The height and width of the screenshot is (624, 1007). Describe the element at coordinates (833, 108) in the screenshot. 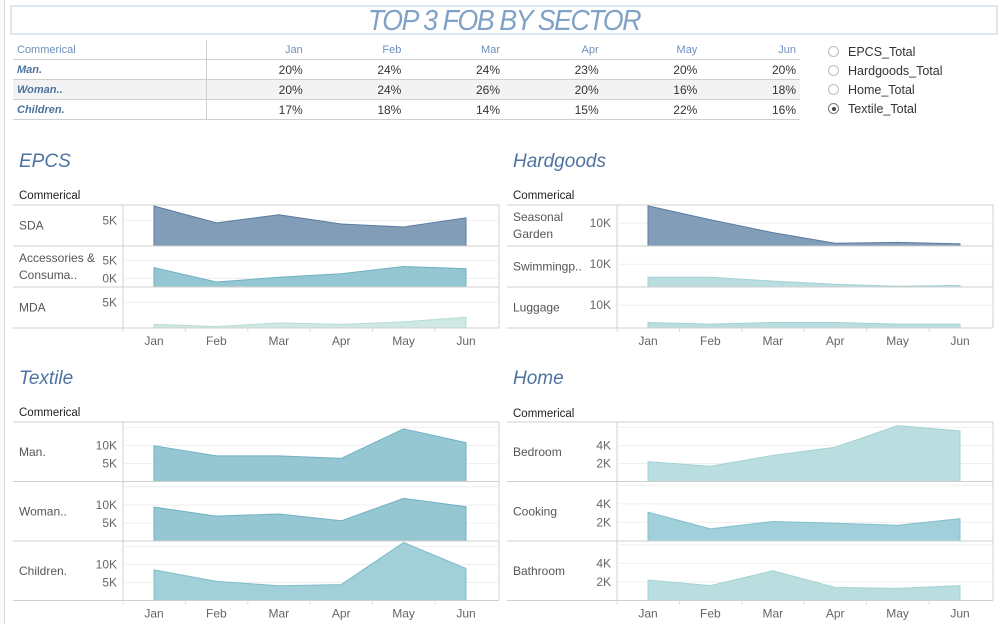

I see `radio-selected-icon` at that location.